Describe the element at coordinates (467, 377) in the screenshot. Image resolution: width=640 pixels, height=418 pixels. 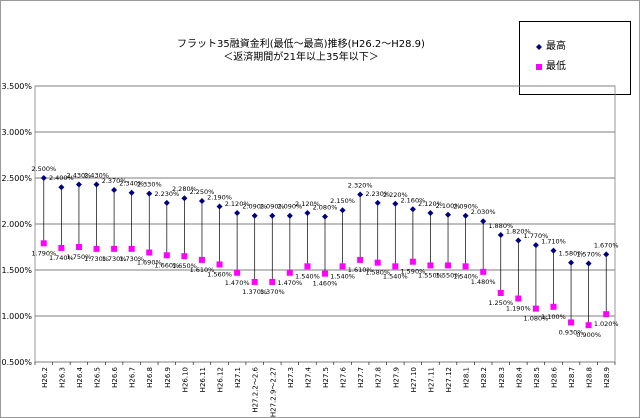
I see `x-tick-label: H28.1` at that location.